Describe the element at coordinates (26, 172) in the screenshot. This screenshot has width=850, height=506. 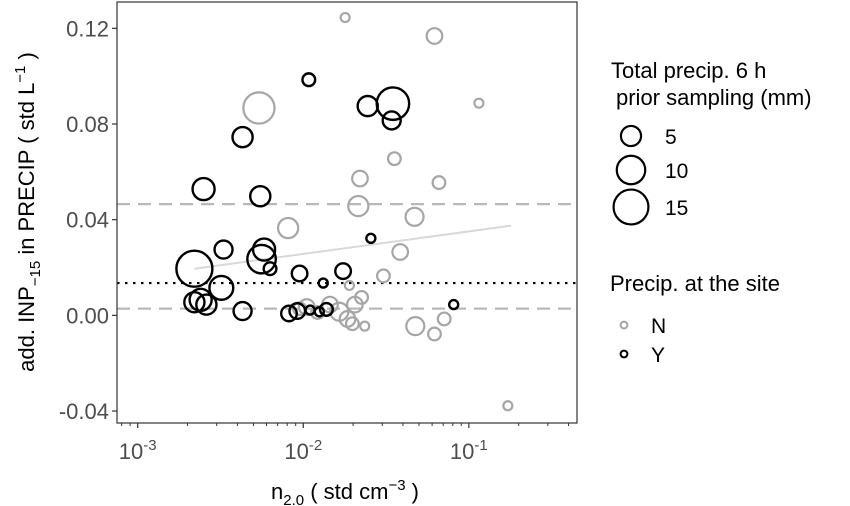
I see `y-axis-title-mid: in PRECIP ( std L` at that location.